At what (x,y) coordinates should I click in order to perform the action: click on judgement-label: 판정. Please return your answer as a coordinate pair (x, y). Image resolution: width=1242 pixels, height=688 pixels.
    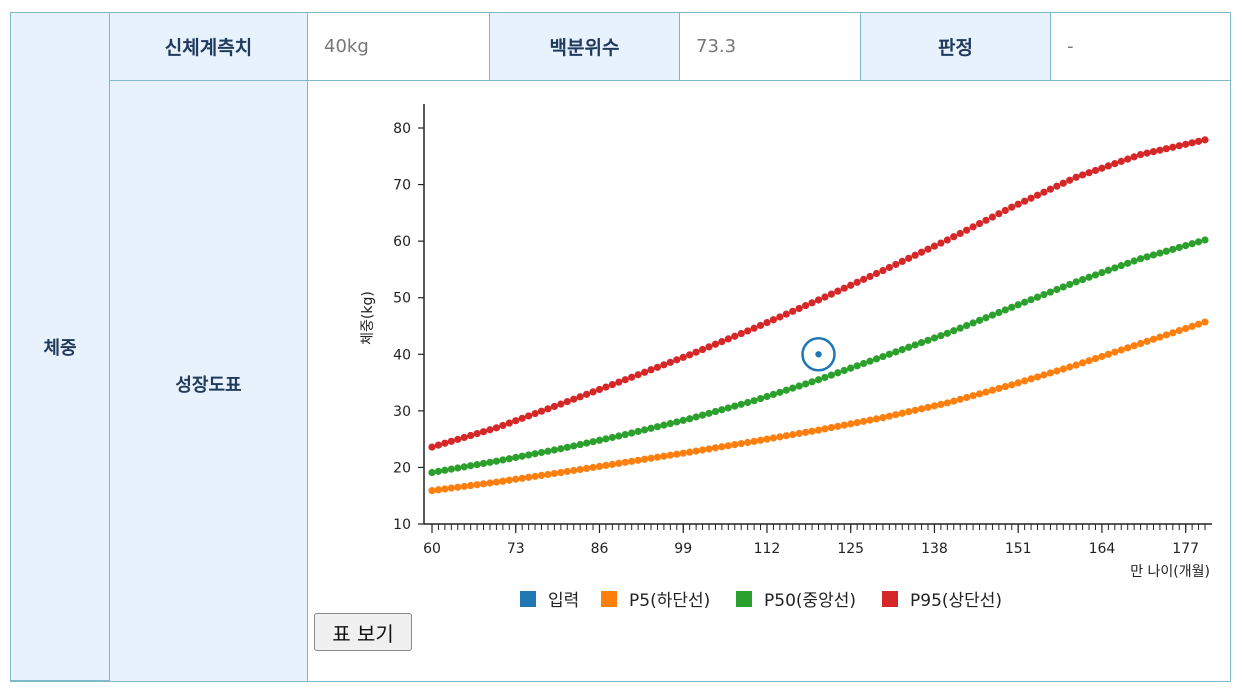
    Looking at the image, I should click on (955, 48).